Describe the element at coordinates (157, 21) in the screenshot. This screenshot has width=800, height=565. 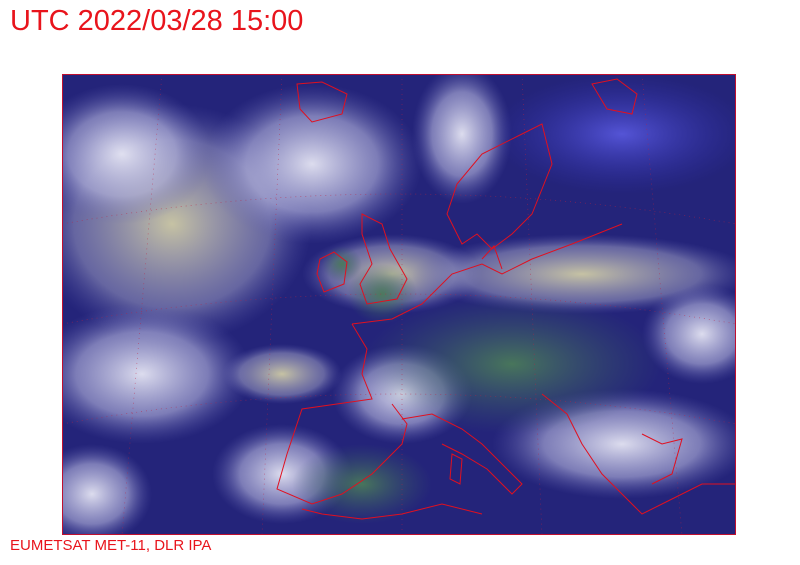
I see `timestamp-title: UTC 2022/03/28 15:00` at that location.